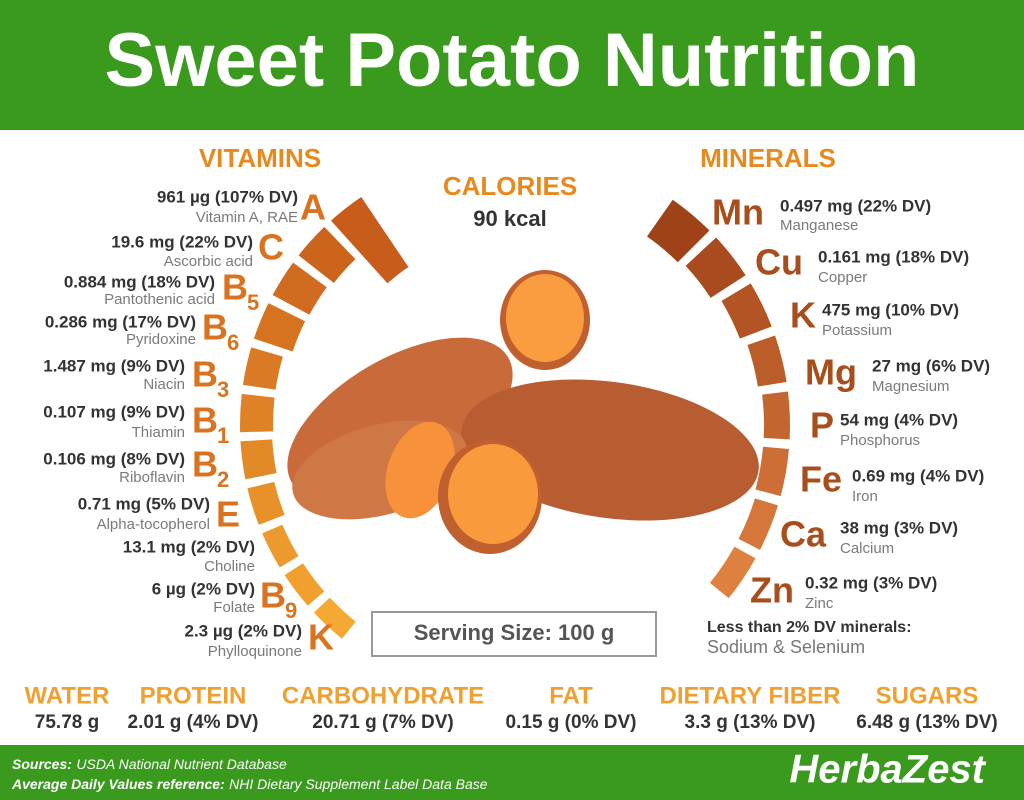 The width and height of the screenshot is (1024, 800). What do you see at coordinates (887, 770) in the screenshot?
I see `logo: HerbaZest` at bounding box center [887, 770].